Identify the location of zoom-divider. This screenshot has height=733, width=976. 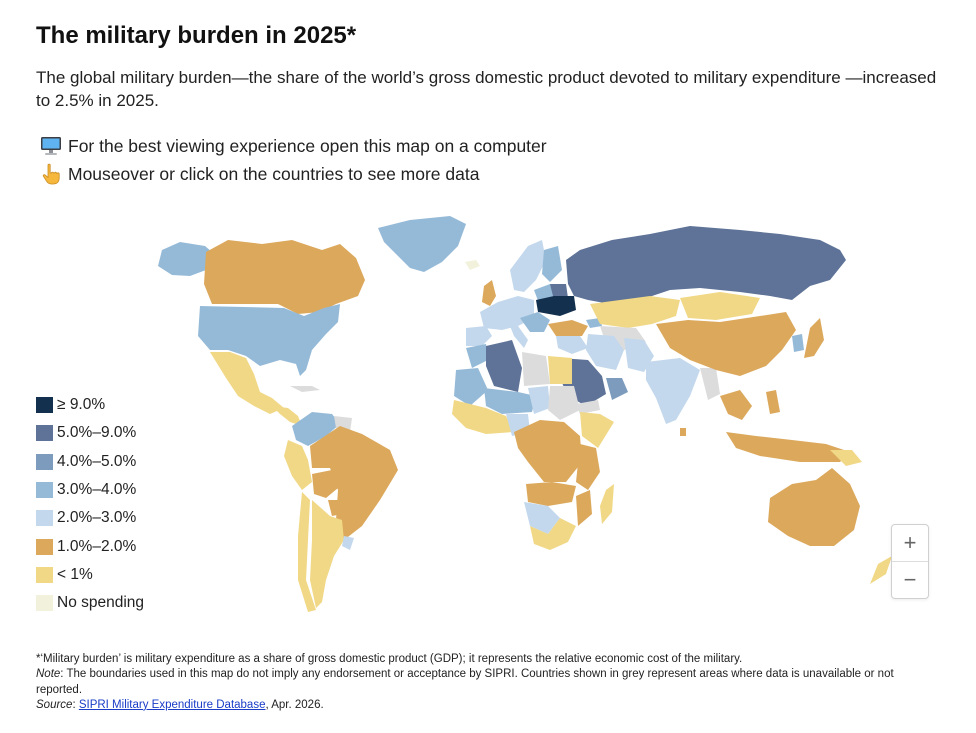
(910, 561).